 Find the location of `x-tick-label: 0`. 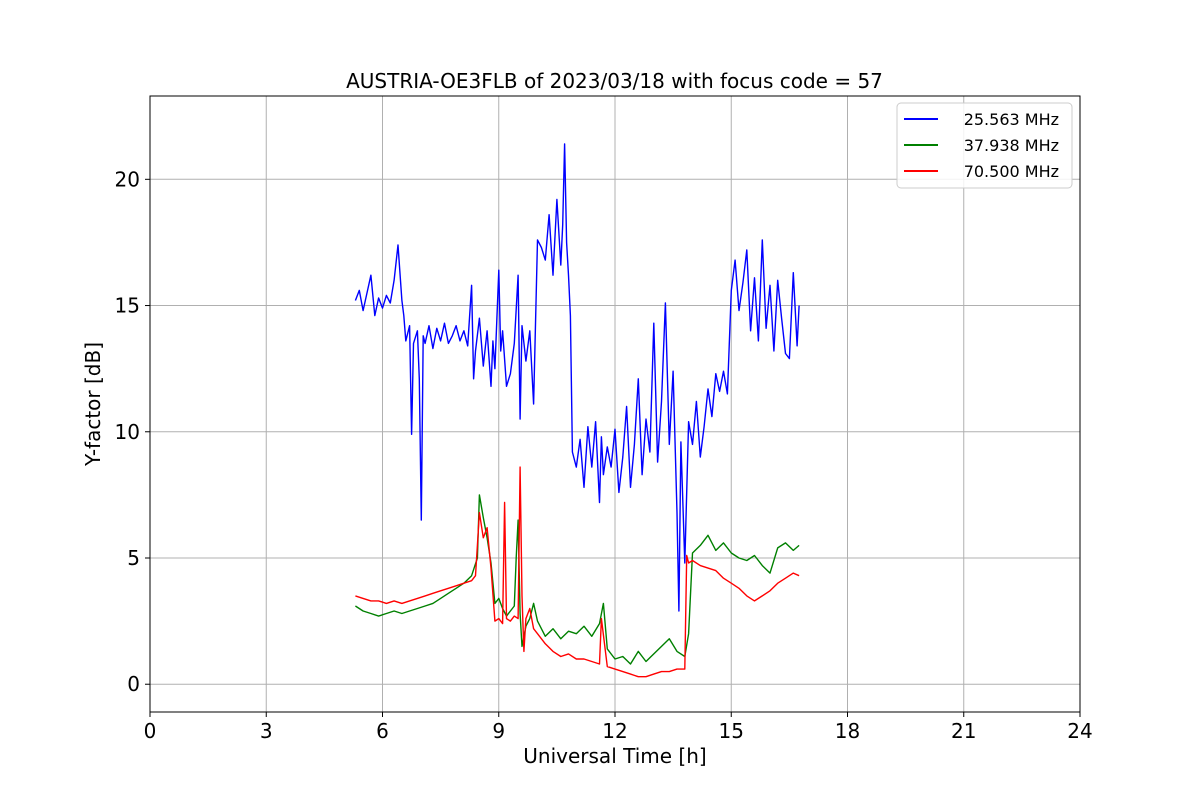

x-tick-label: 0 is located at coordinates (150, 731).